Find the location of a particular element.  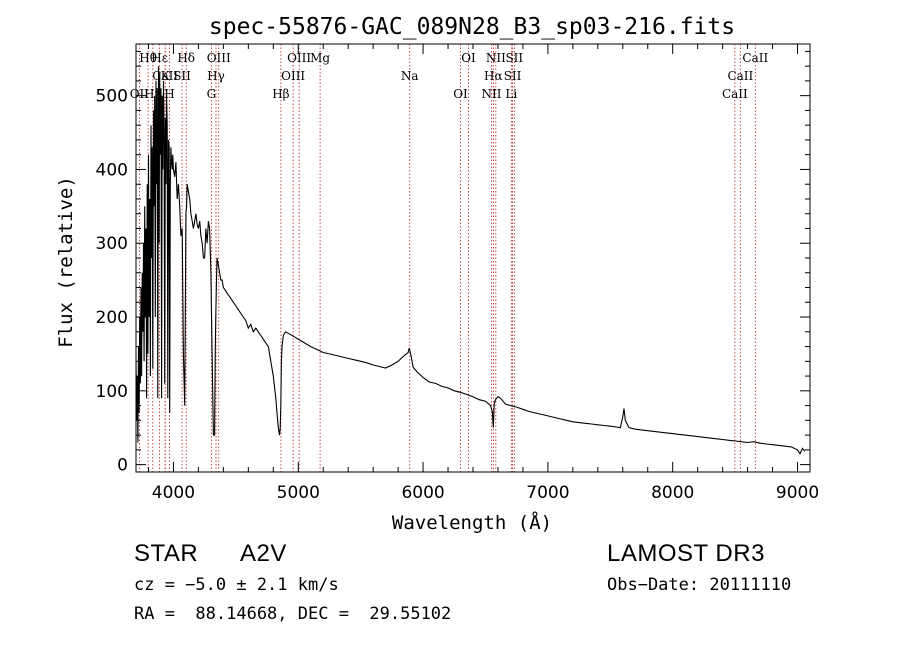

line-label: Na is located at coordinates (410, 76).